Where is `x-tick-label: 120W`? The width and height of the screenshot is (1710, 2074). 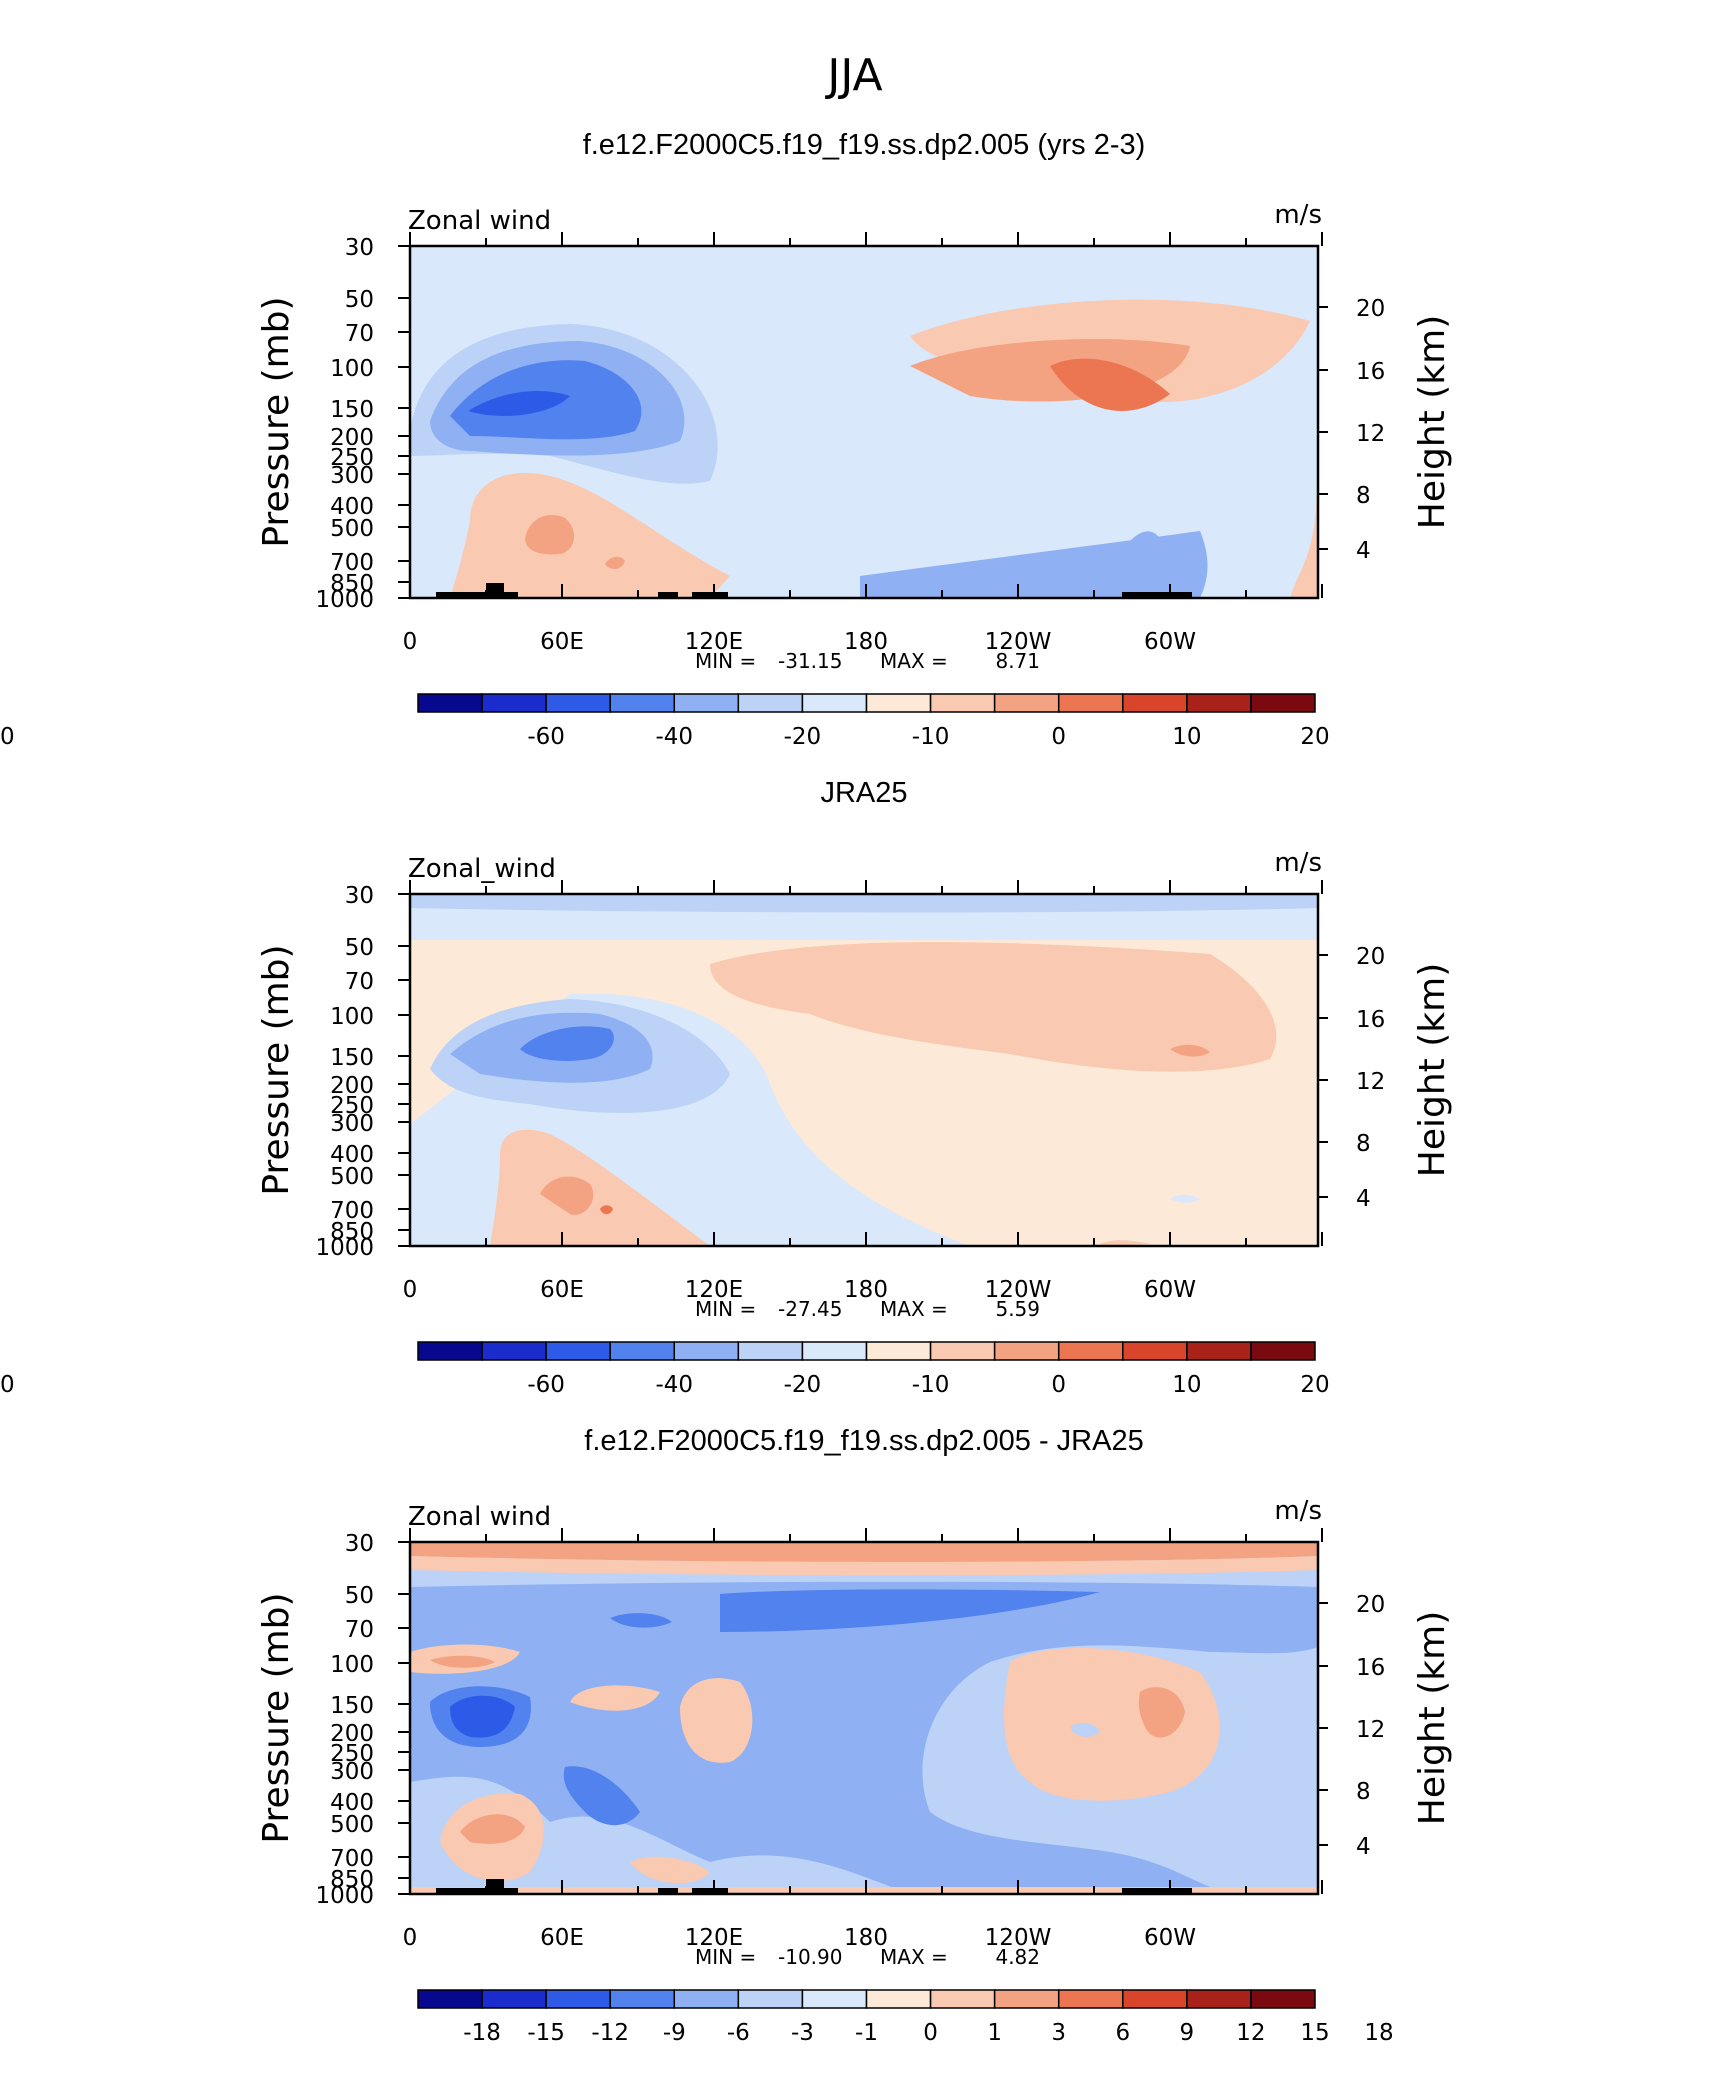
x-tick-label: 120W is located at coordinates (1018, 1938).